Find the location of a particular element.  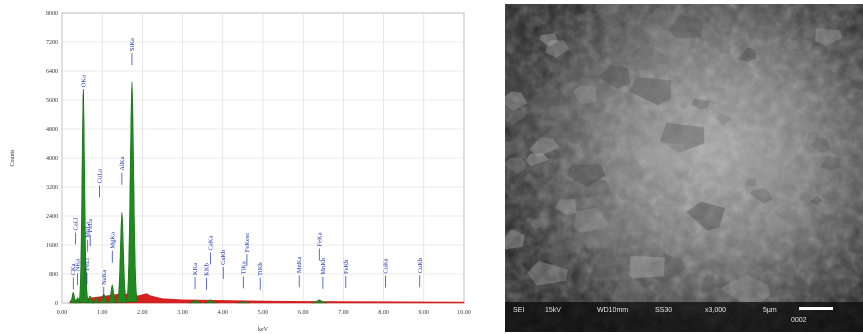

sem-scale-bar is located at coordinates (816, 308).